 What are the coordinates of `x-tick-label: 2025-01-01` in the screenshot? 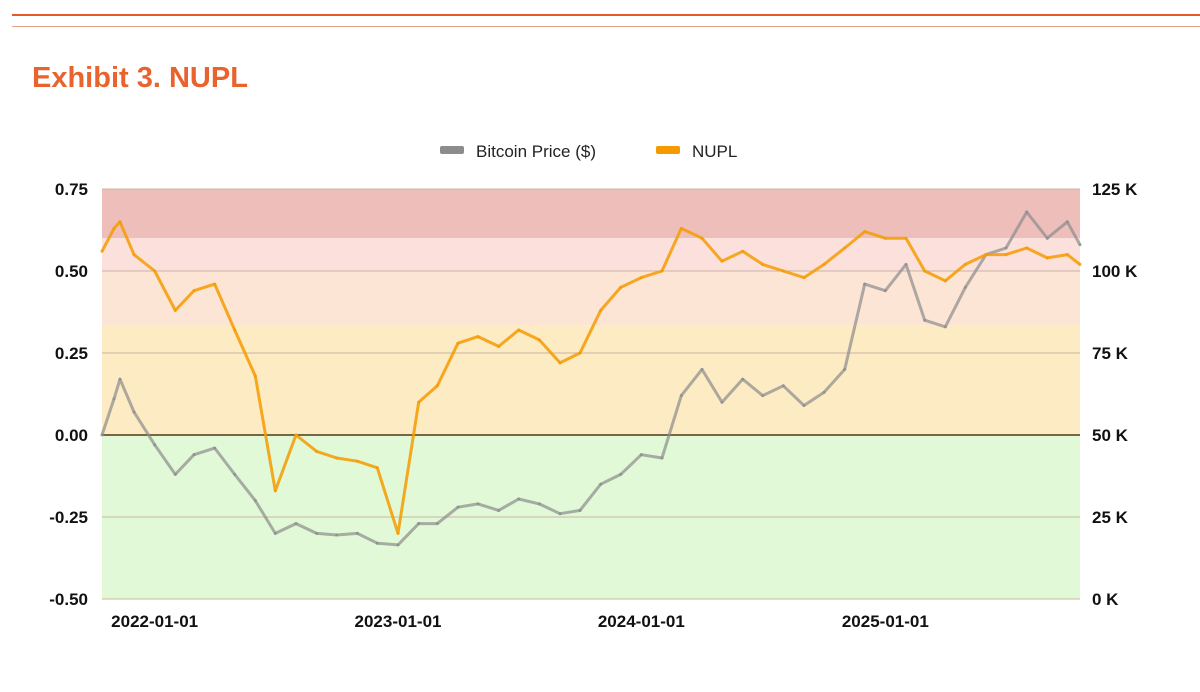 It's located at (885, 621).